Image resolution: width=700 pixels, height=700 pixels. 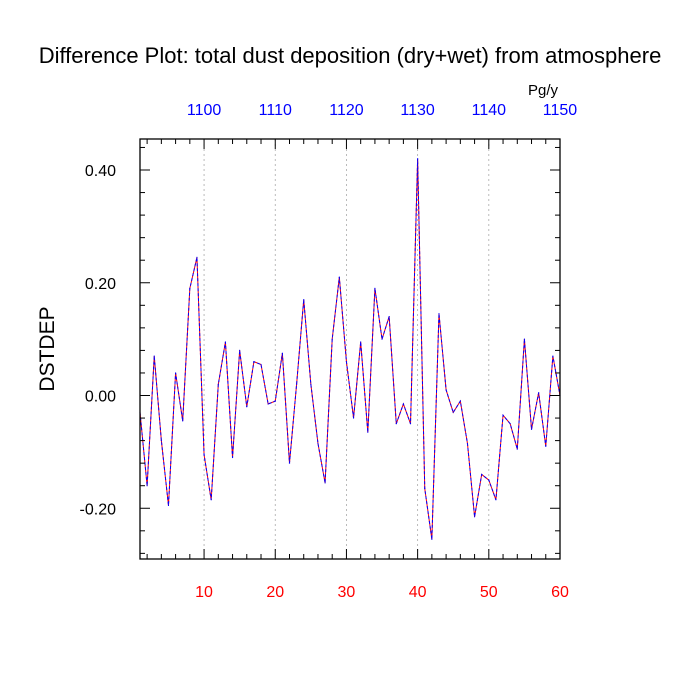 What do you see at coordinates (47, 348) in the screenshot?
I see `y-axis-label: DSTDEP` at bounding box center [47, 348].